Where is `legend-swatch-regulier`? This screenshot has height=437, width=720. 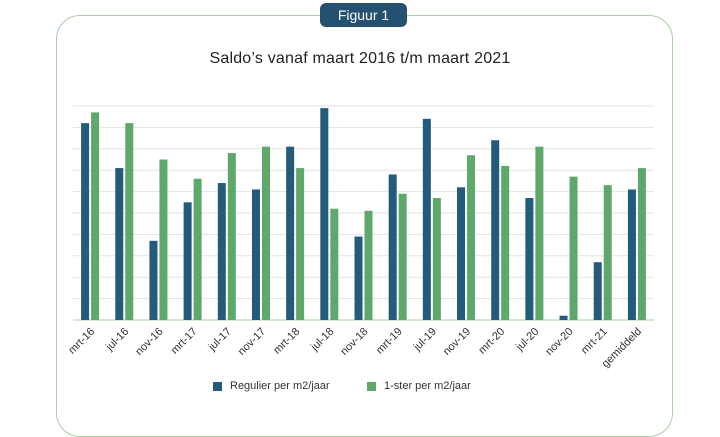
legend-swatch-regulier is located at coordinates (217, 386).